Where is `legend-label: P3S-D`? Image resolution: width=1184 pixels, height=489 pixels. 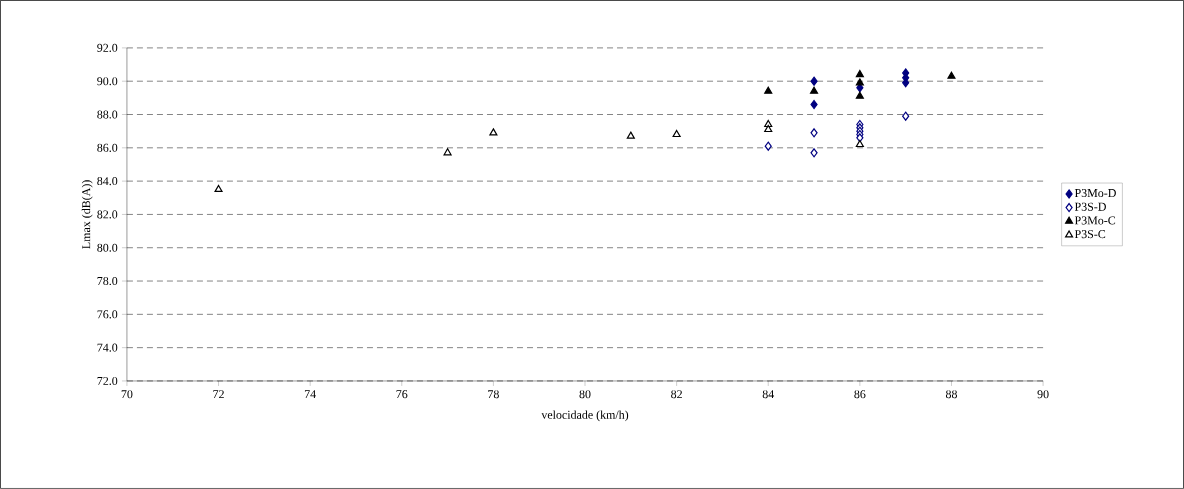
legend-label: P3S-D is located at coordinates (1090, 206).